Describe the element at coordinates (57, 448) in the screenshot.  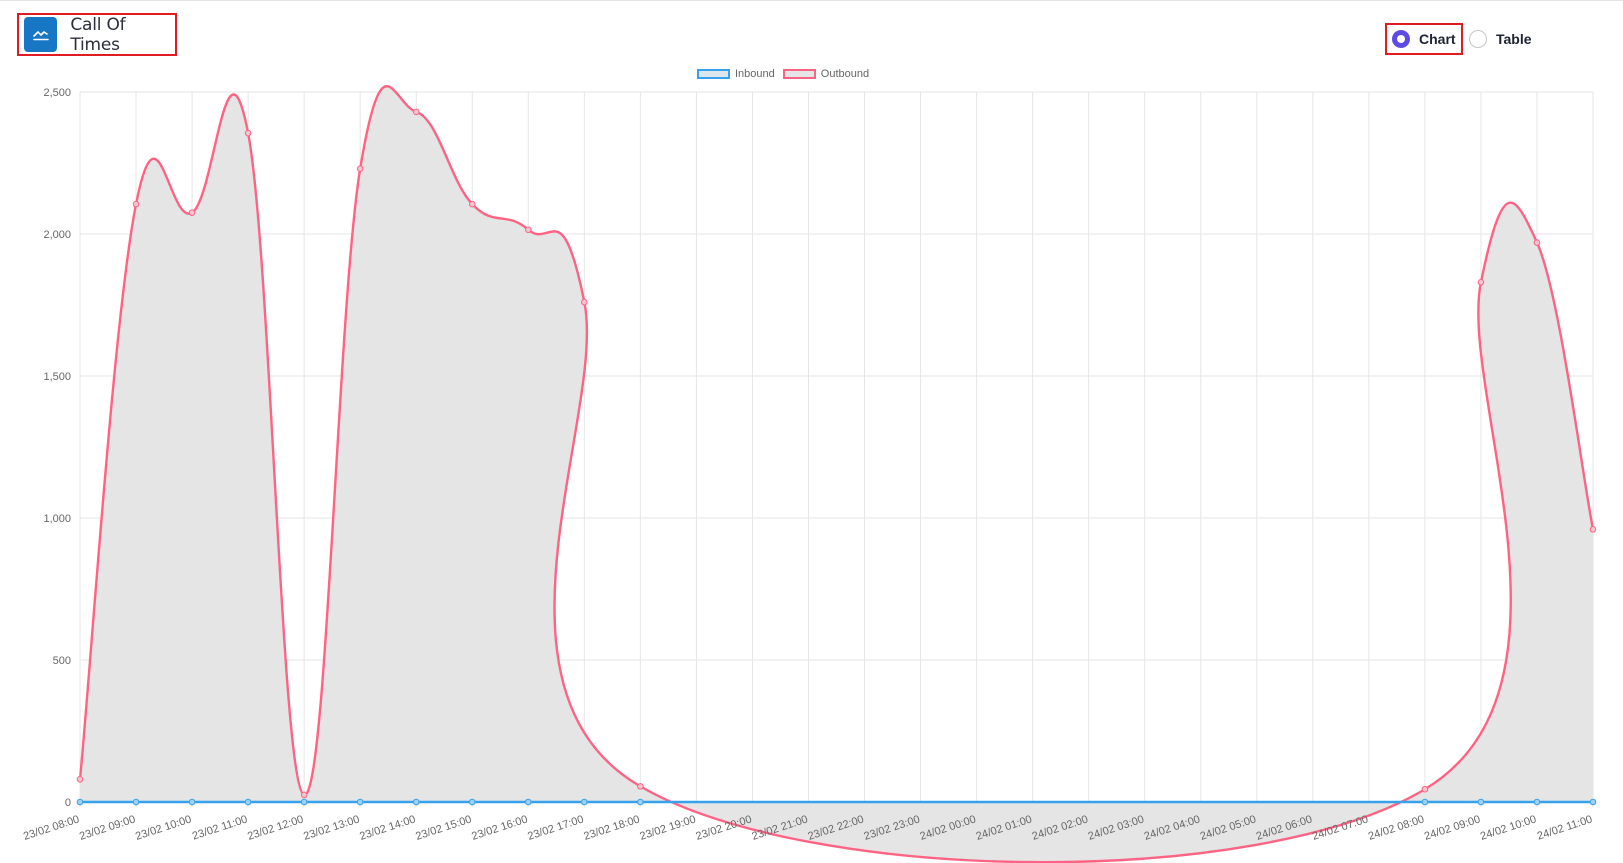
I see `y-axis: 0 500 1,000 1,500 2,000 2,500` at that location.